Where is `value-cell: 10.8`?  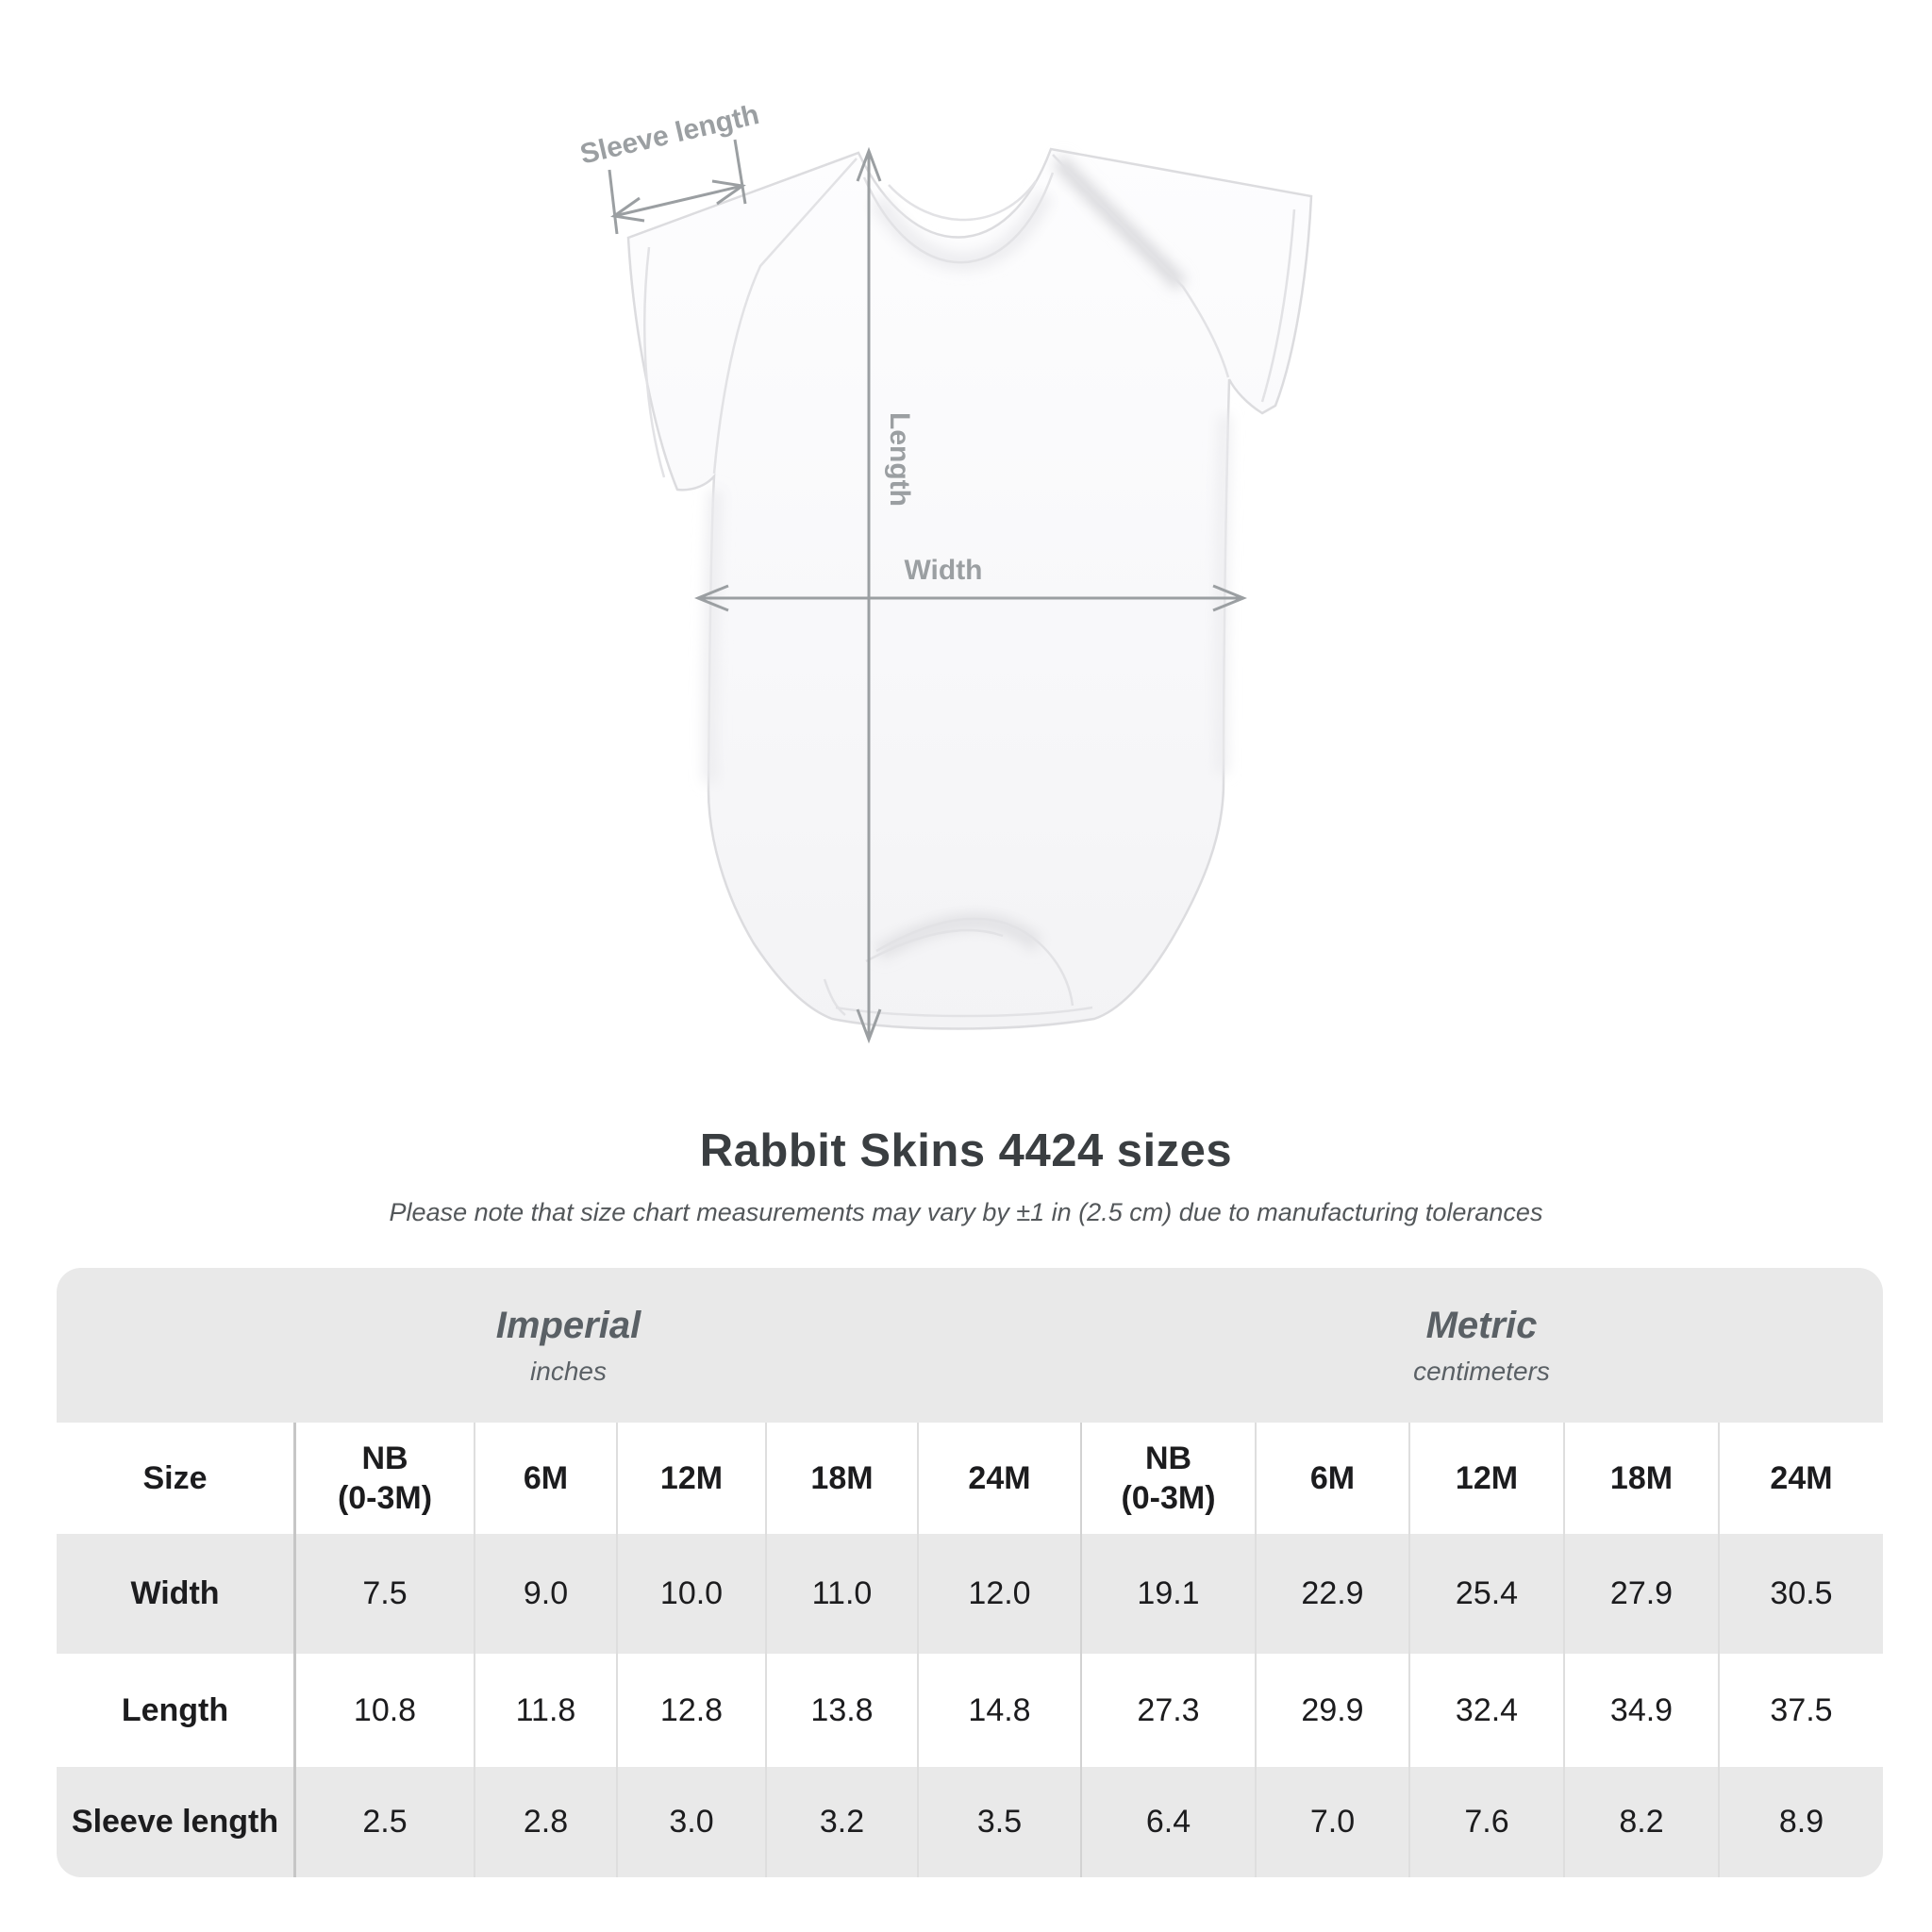 value-cell: 10.8 is located at coordinates (383, 1711).